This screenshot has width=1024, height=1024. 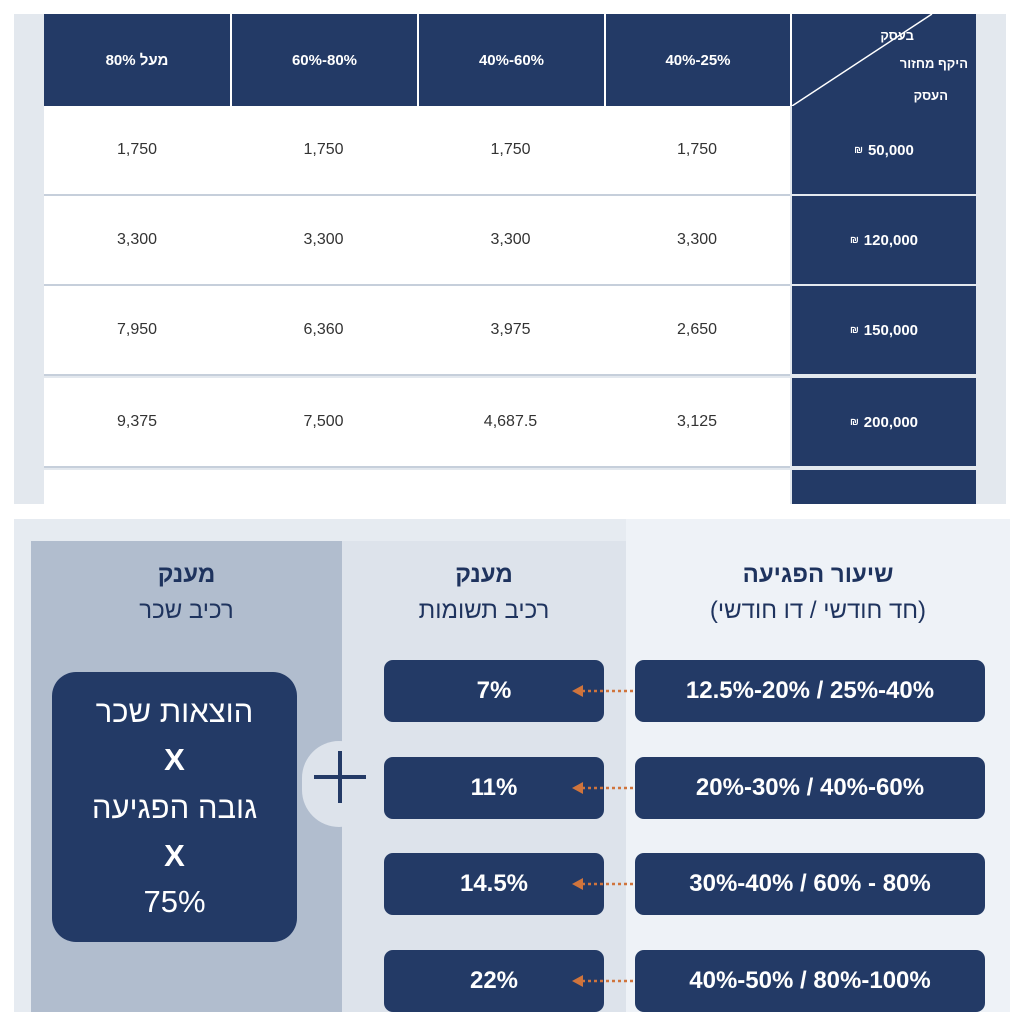 What do you see at coordinates (697, 421) in the screenshot?
I see `table-cell: 3,125` at bounding box center [697, 421].